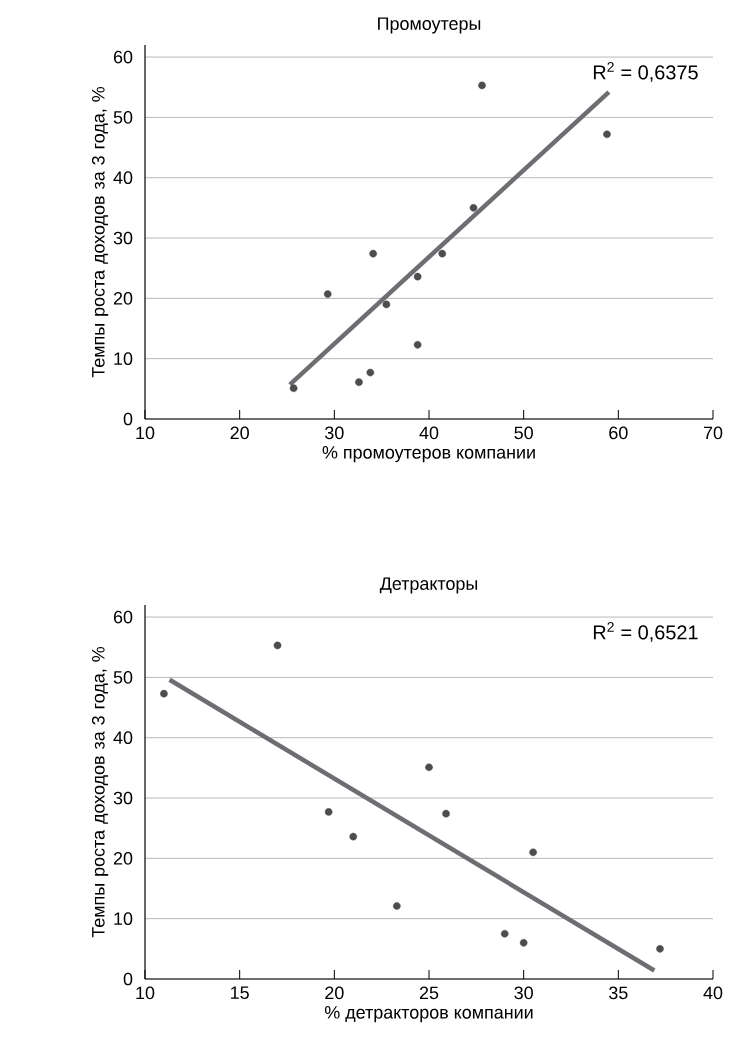 The image size is (729, 1053). I want to click on x-tick-label: 70, so click(713, 433).